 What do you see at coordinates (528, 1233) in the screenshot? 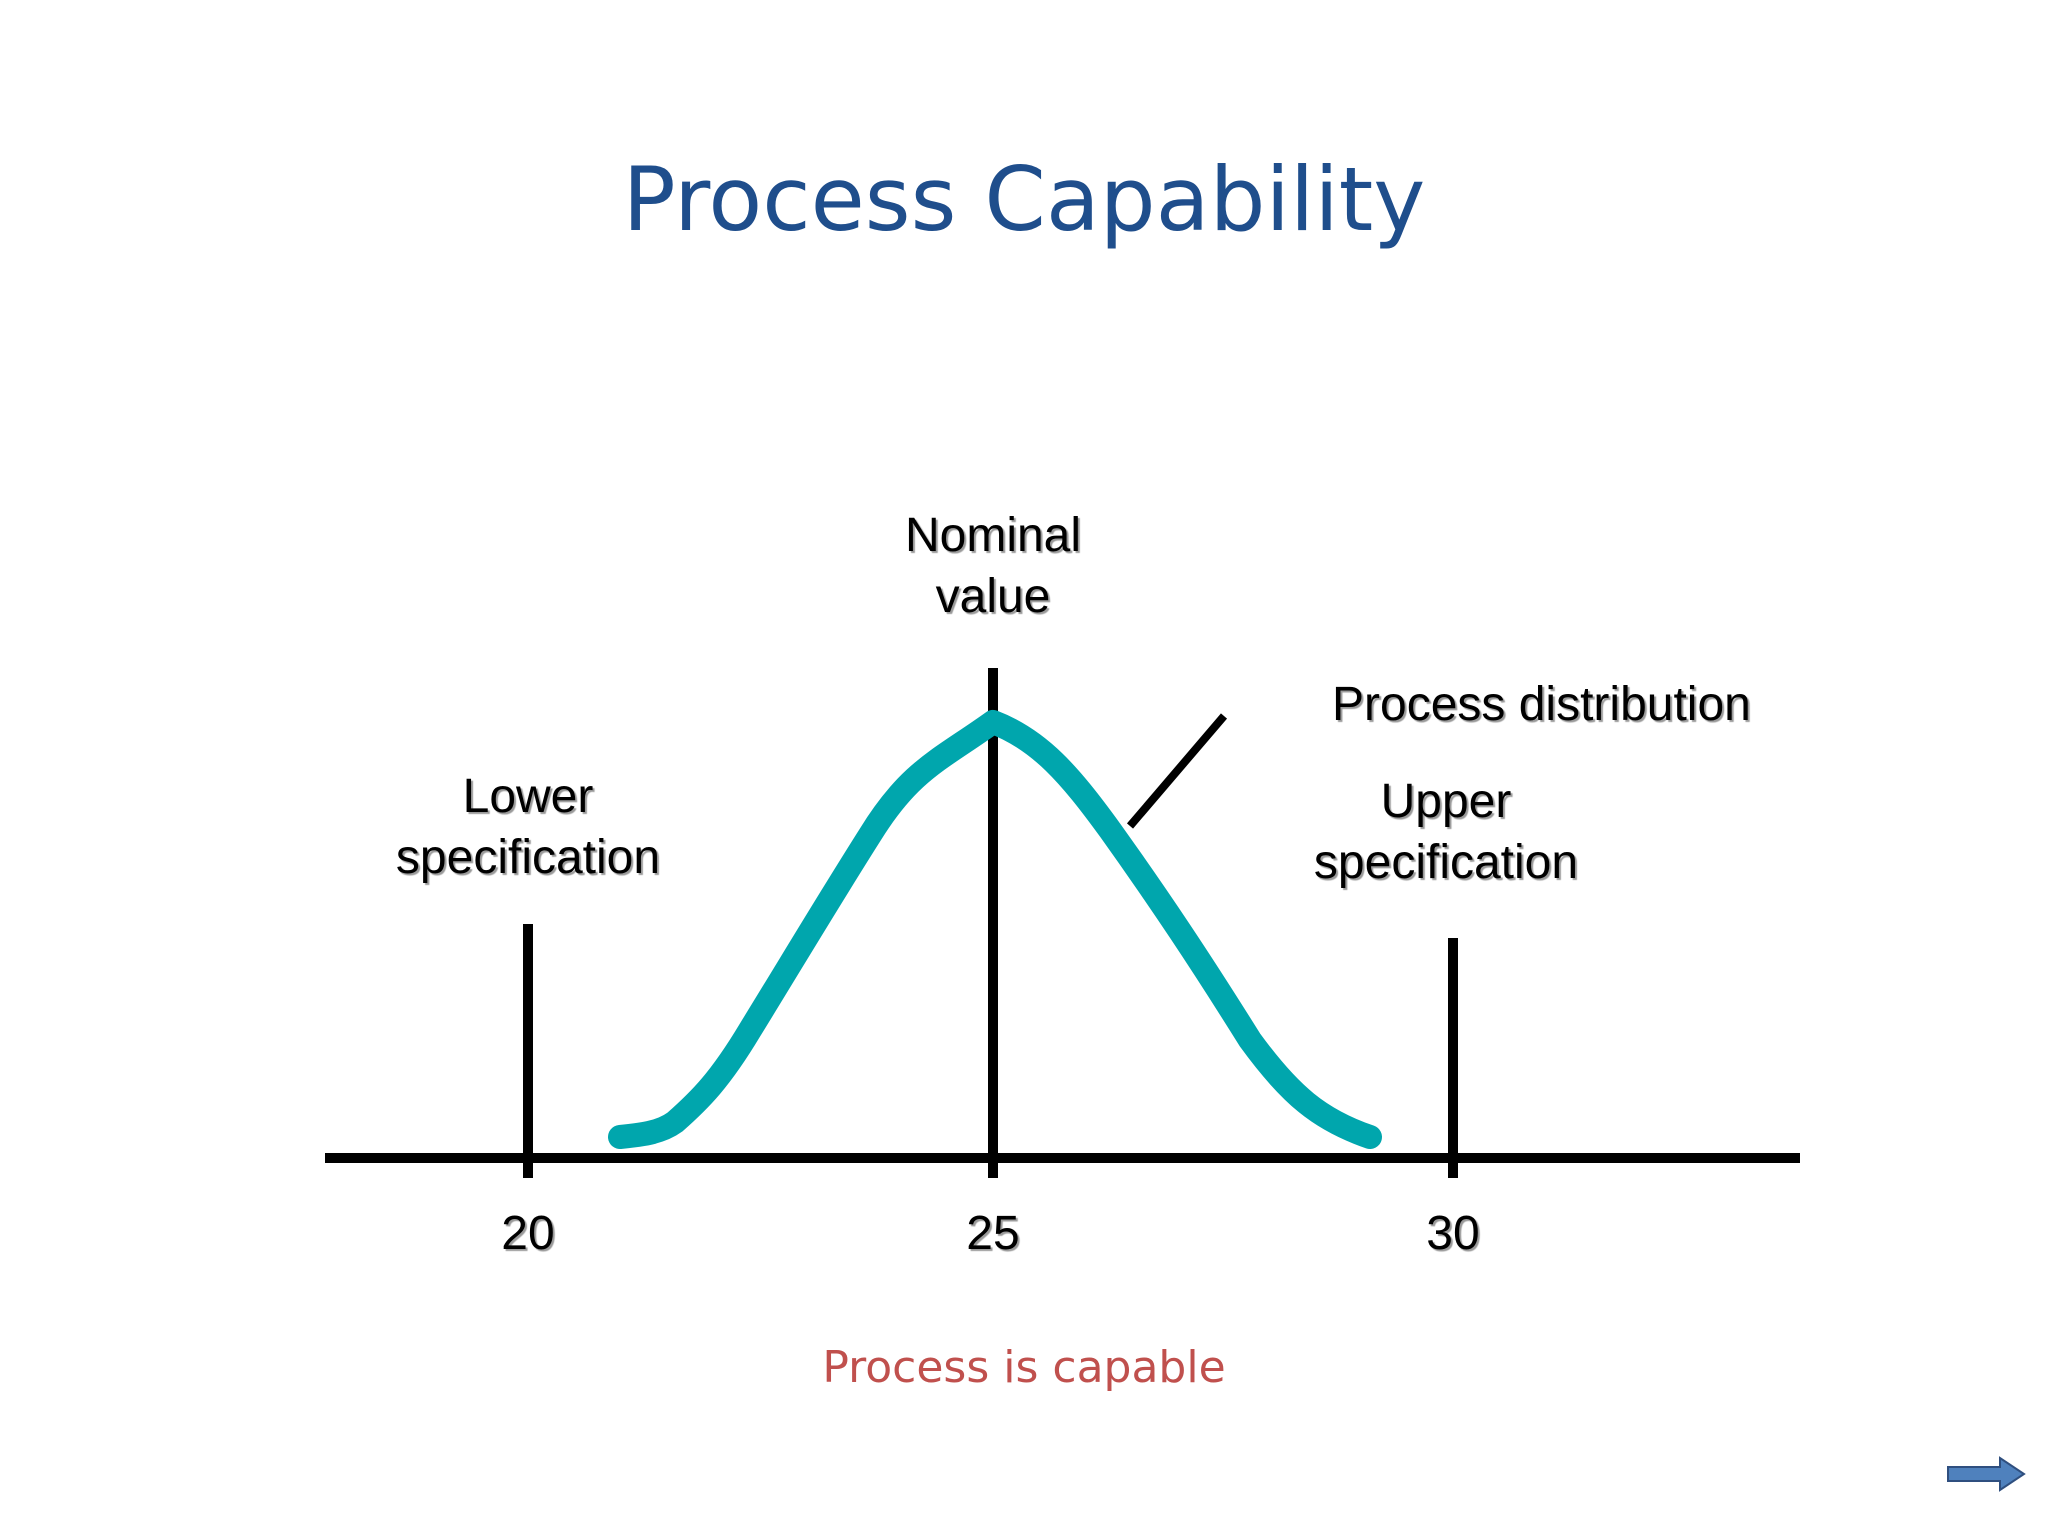
I see `tick-label-20: 20` at bounding box center [528, 1233].